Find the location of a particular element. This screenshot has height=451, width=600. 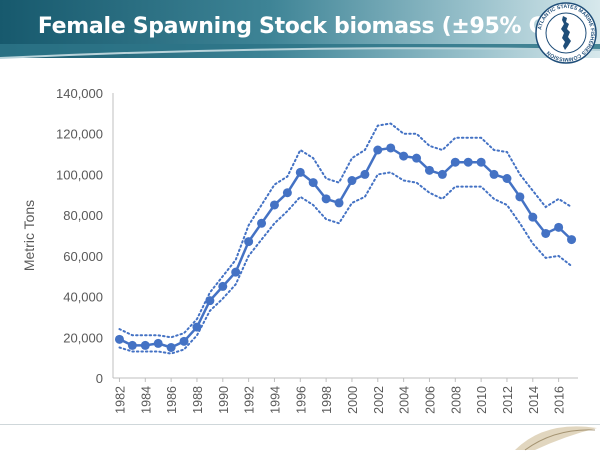

y-tick-label: 0 is located at coordinates (99, 378).